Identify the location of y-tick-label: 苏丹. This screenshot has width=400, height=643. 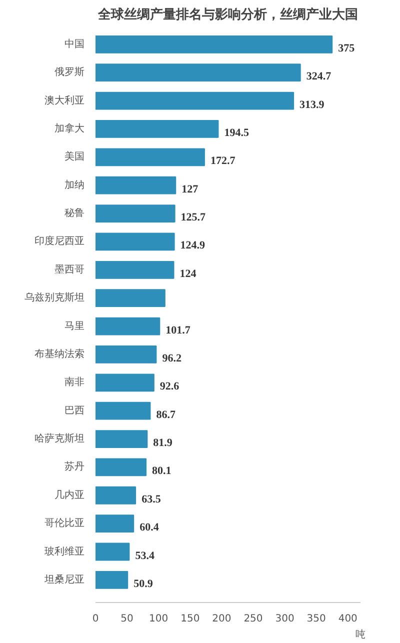
(74, 466).